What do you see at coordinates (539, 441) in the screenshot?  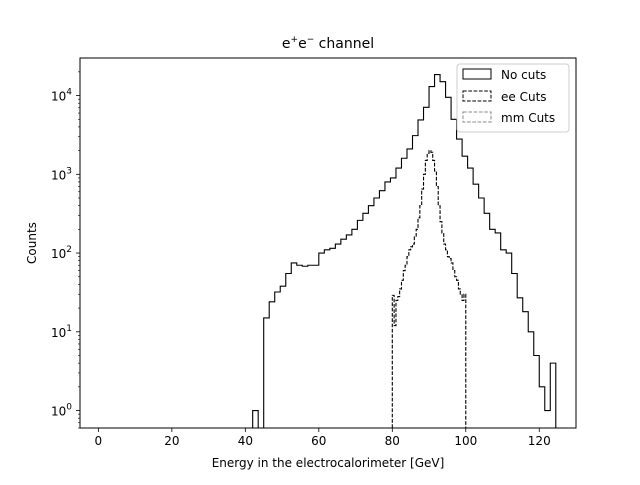 I see `x-tick-label: 120` at bounding box center [539, 441].